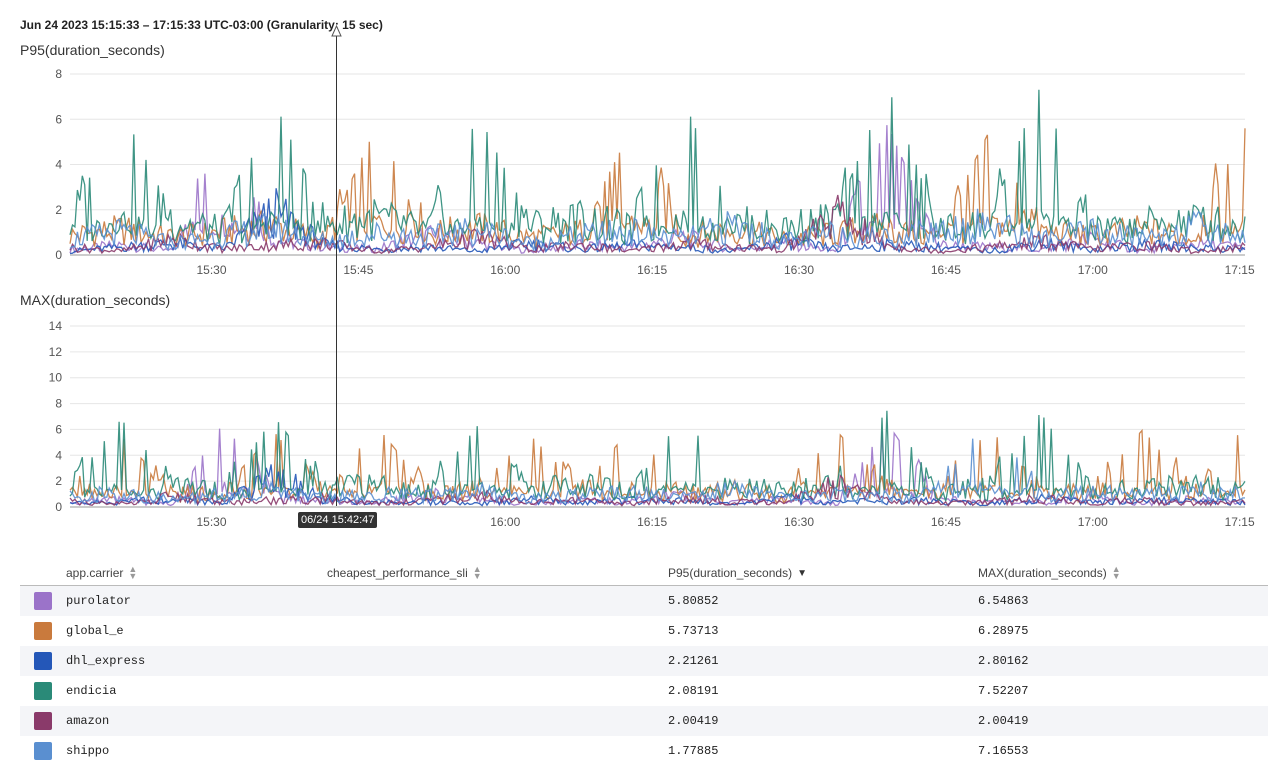 The image size is (1268, 771). I want to click on max-cell: 2.80162, so click(1123, 661).